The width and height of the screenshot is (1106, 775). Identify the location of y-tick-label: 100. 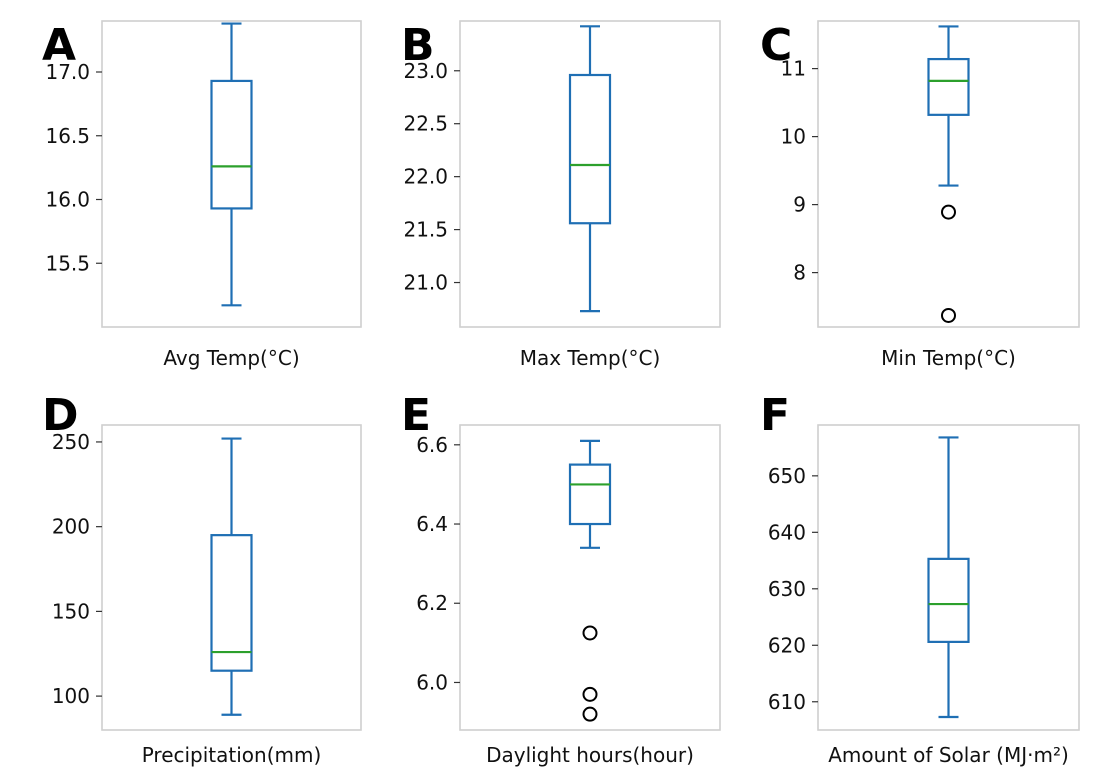
(71, 696).